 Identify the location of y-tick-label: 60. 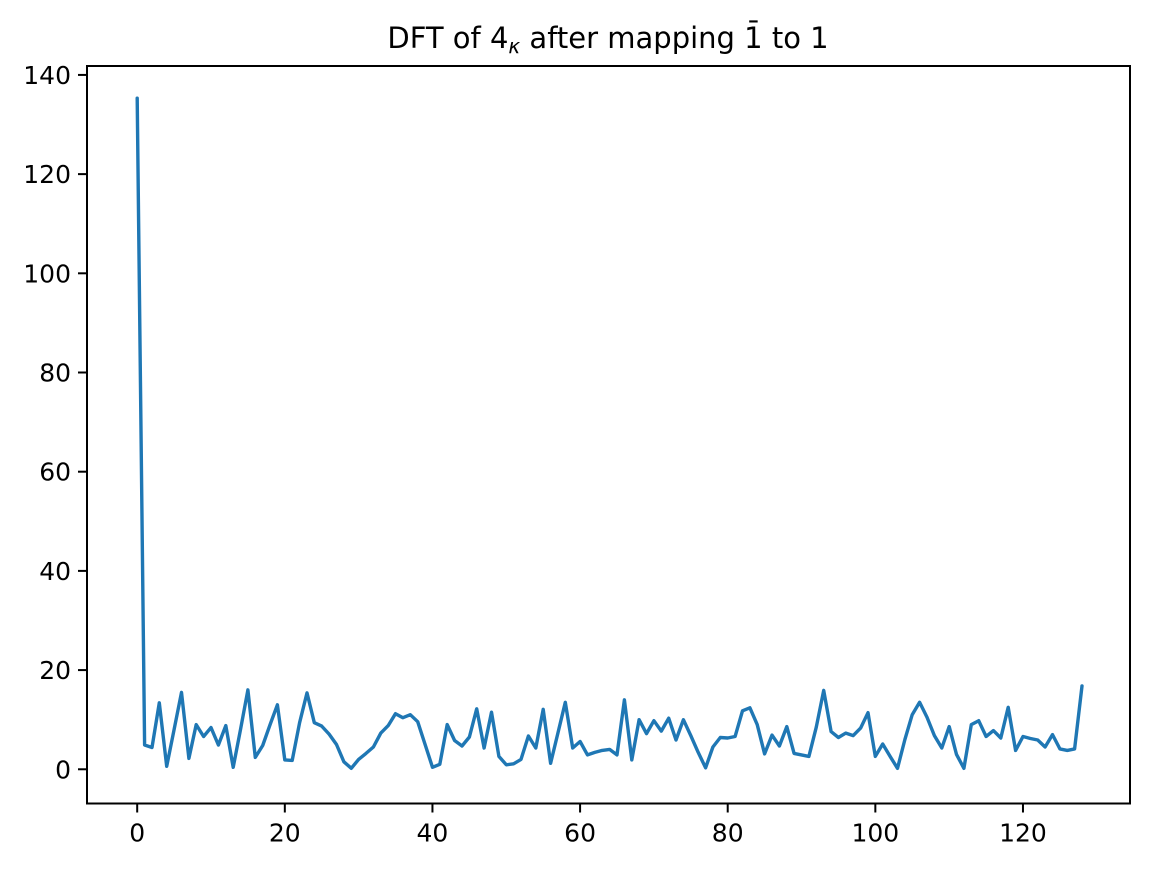
(55, 472).